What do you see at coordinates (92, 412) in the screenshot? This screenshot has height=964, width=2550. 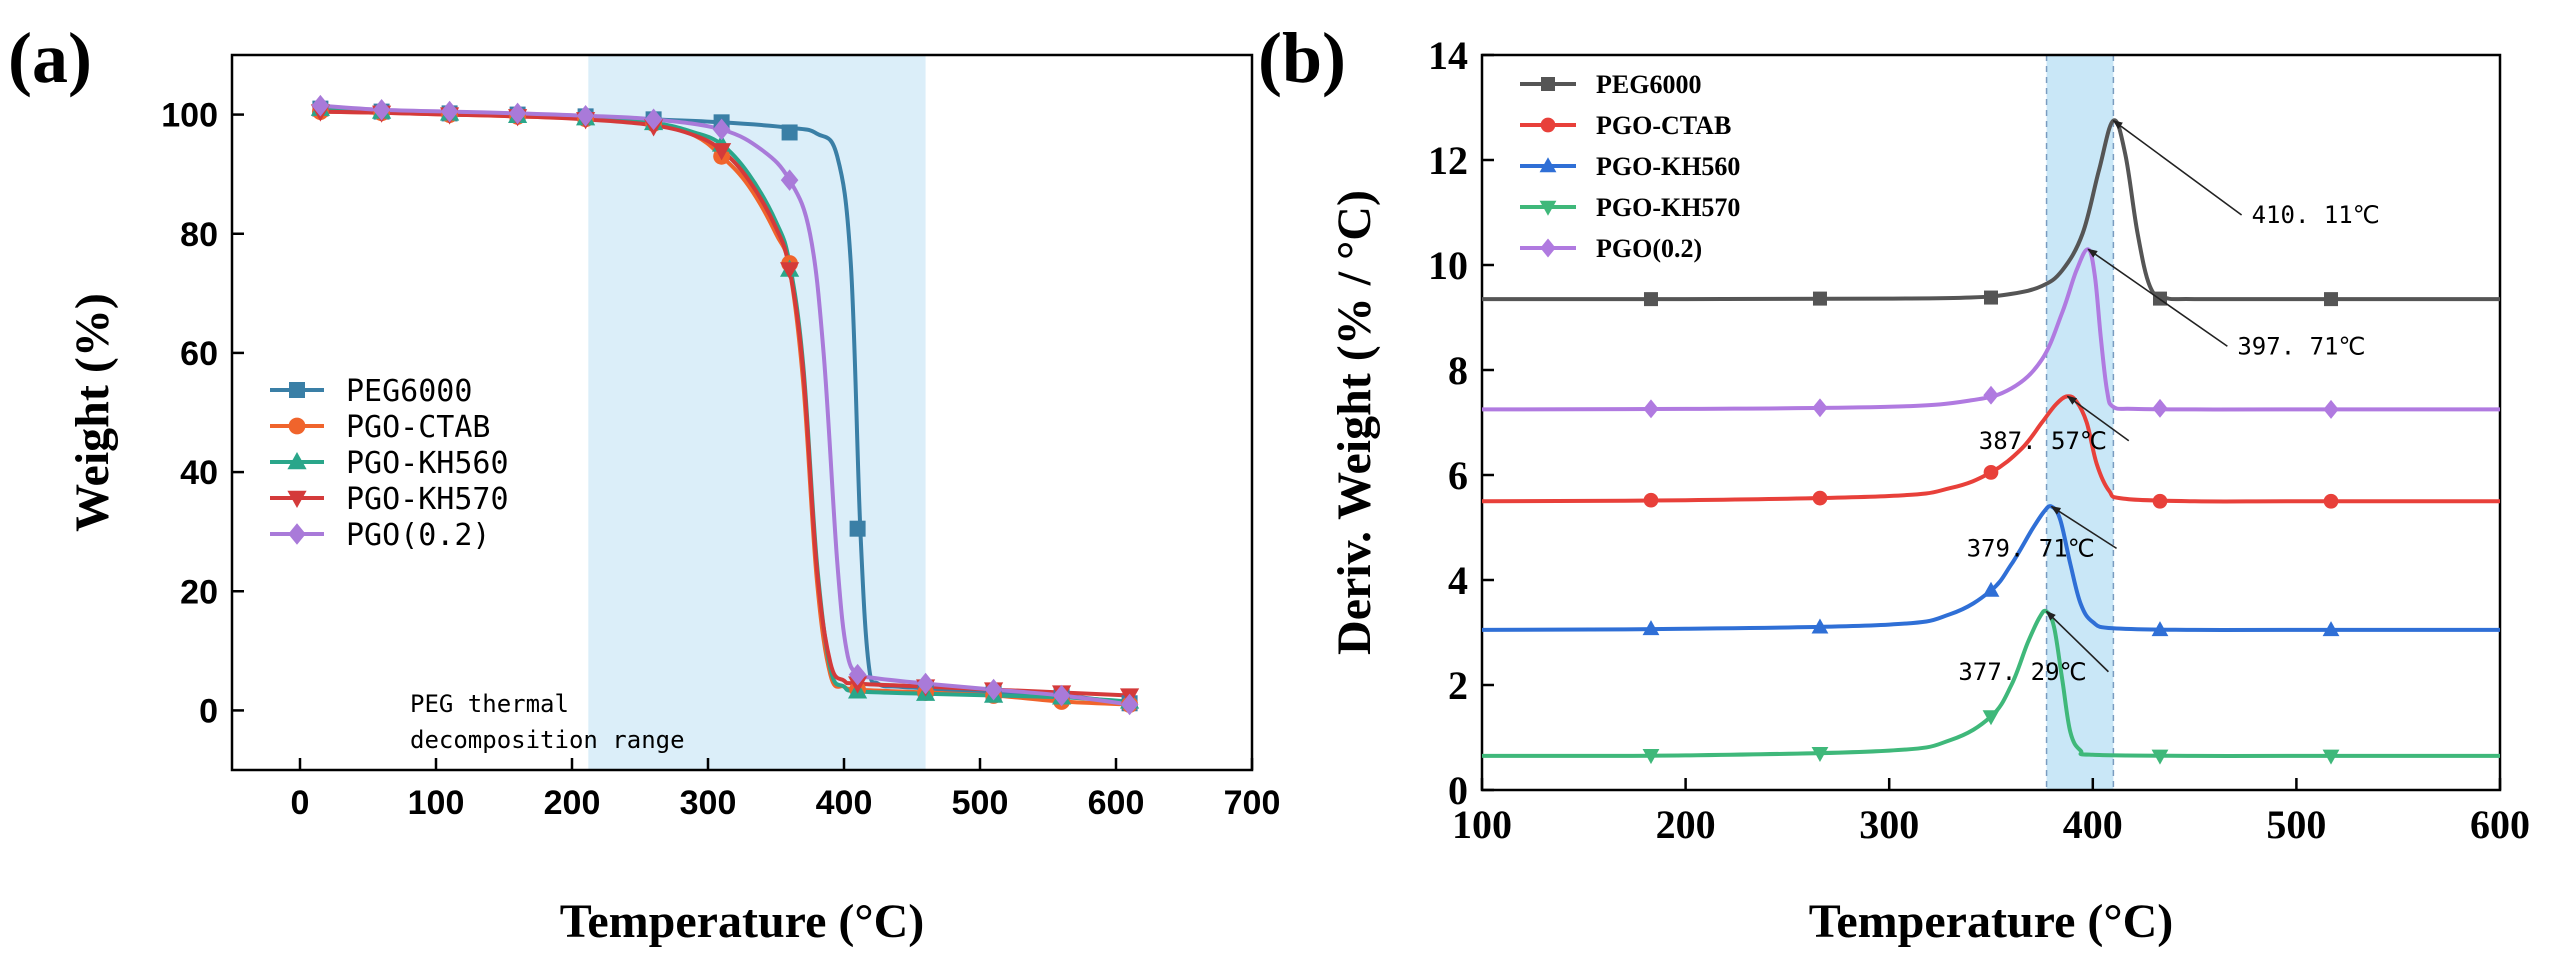 I see `panel-a-y-axis-title: Weight (%)` at bounding box center [92, 412].